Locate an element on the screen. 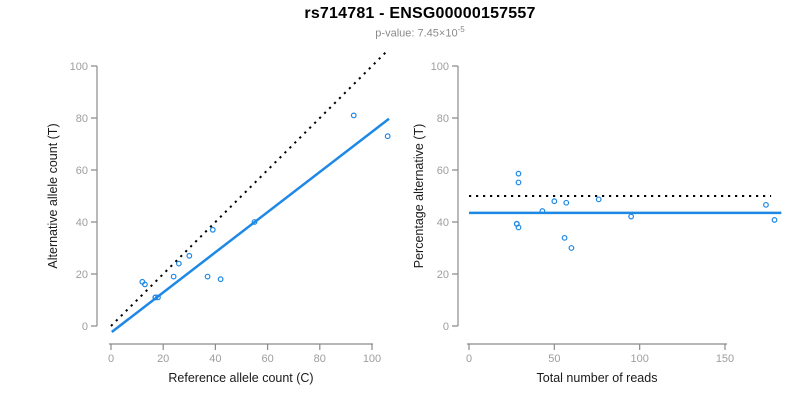 This screenshot has width=800, height=400. x-axis-title: Total number of reads is located at coordinates (597, 378).